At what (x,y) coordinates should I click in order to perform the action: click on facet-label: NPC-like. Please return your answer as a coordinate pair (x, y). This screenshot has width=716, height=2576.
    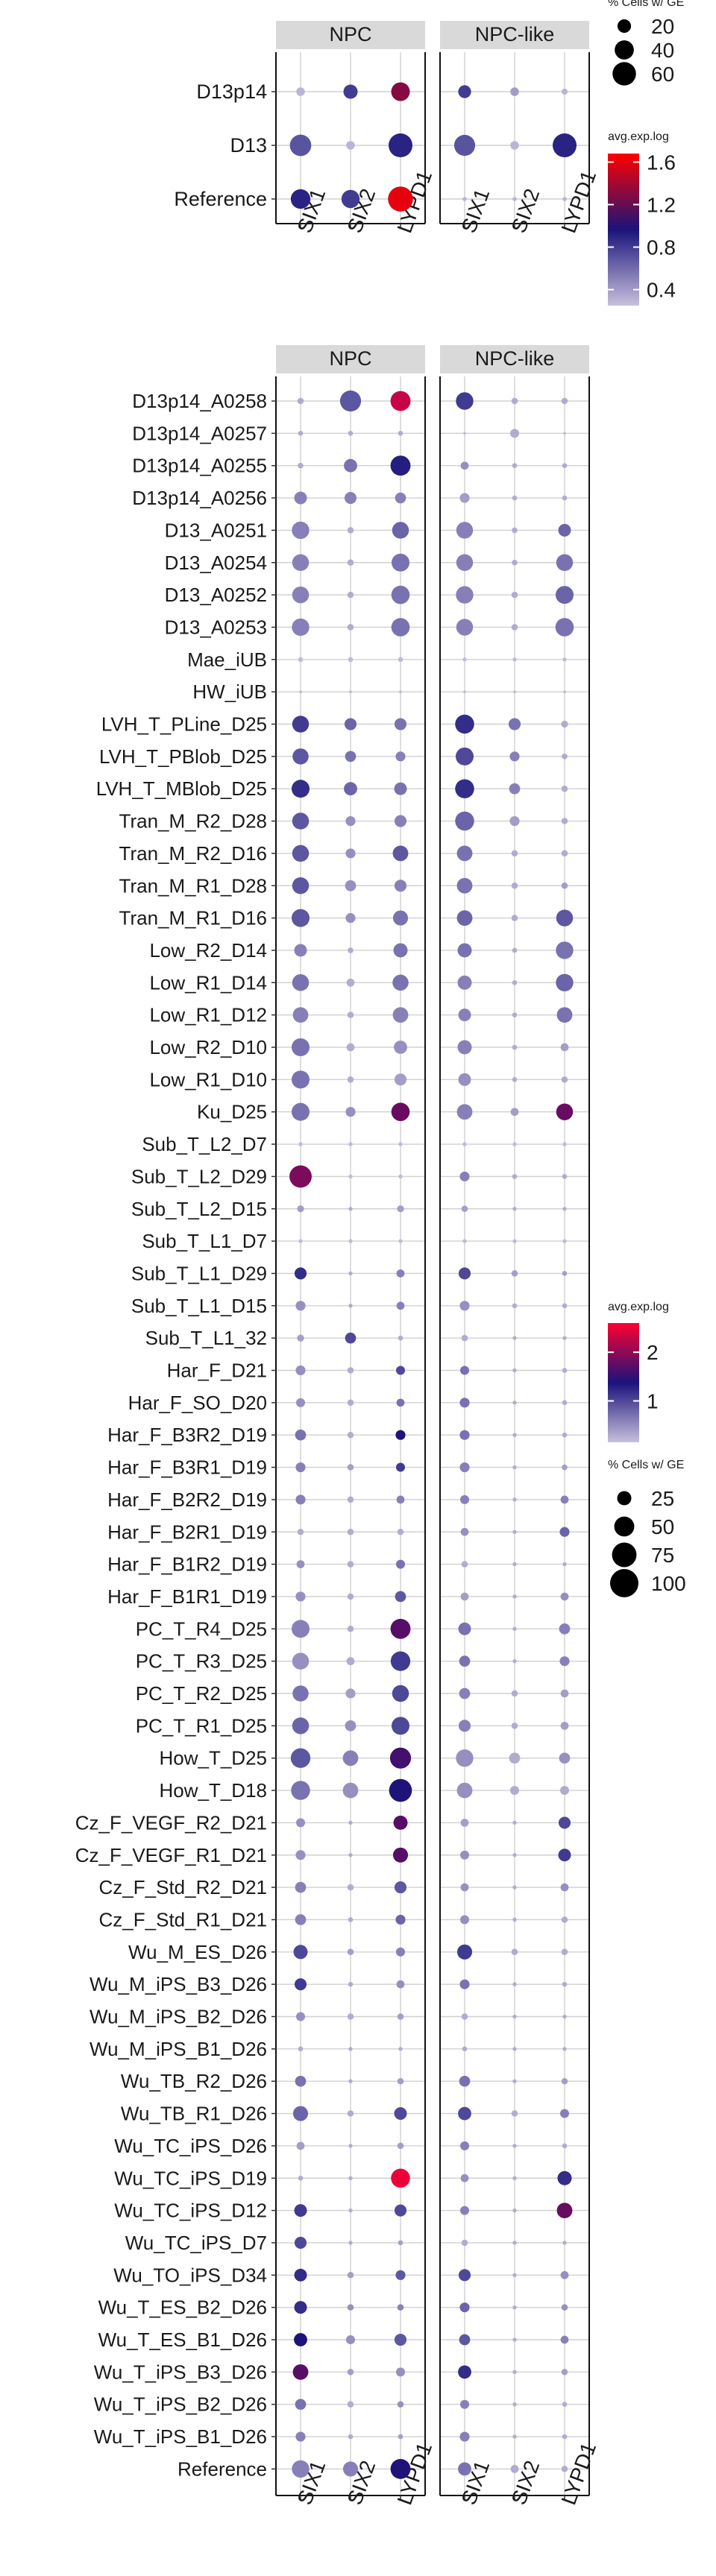
    Looking at the image, I should click on (515, 358).